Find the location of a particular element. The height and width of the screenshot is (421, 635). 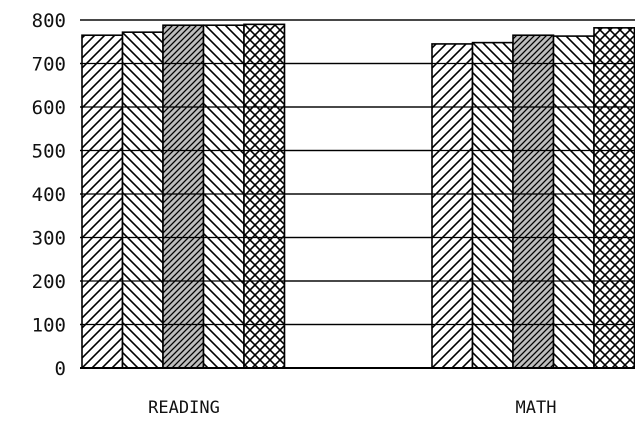

y-tick-label: 0 is located at coordinates (60, 369).